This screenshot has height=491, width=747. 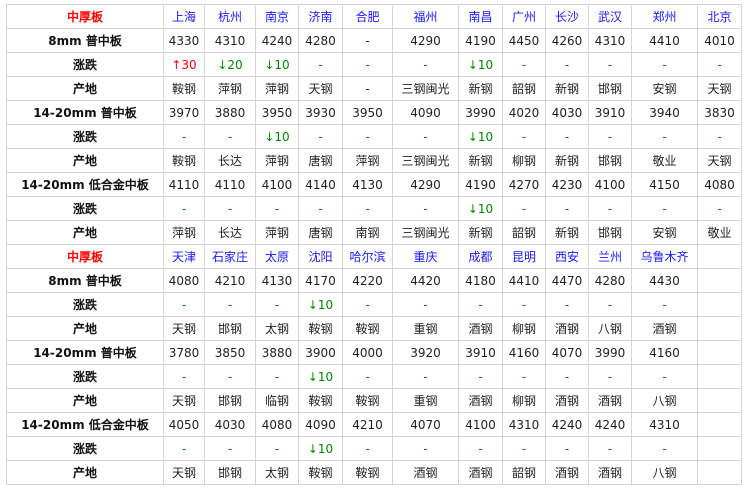 What do you see at coordinates (524, 88) in the screenshot?
I see `origin-cell: 韶钢` at bounding box center [524, 88].